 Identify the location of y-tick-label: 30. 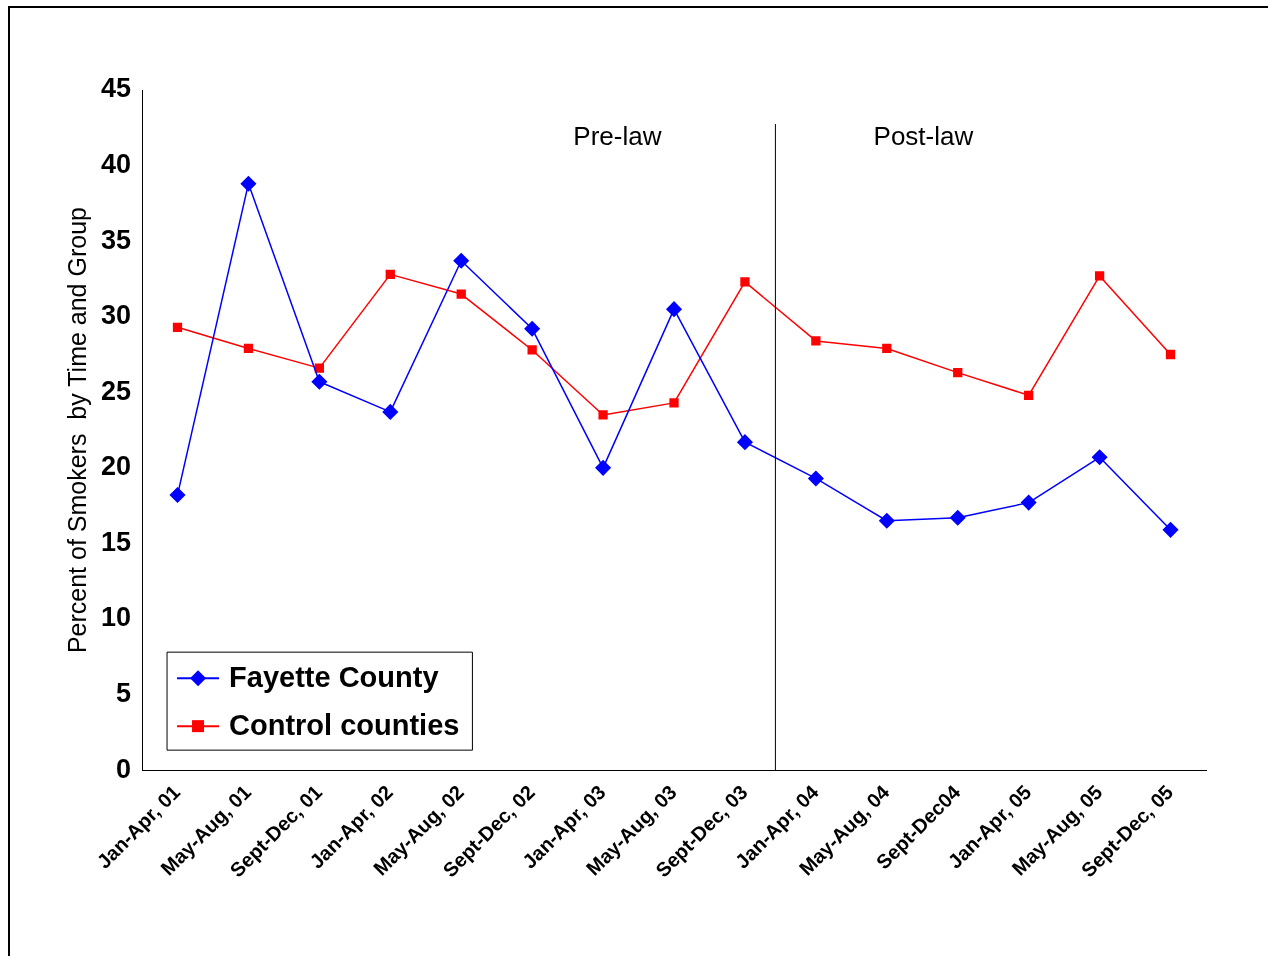
(116, 315).